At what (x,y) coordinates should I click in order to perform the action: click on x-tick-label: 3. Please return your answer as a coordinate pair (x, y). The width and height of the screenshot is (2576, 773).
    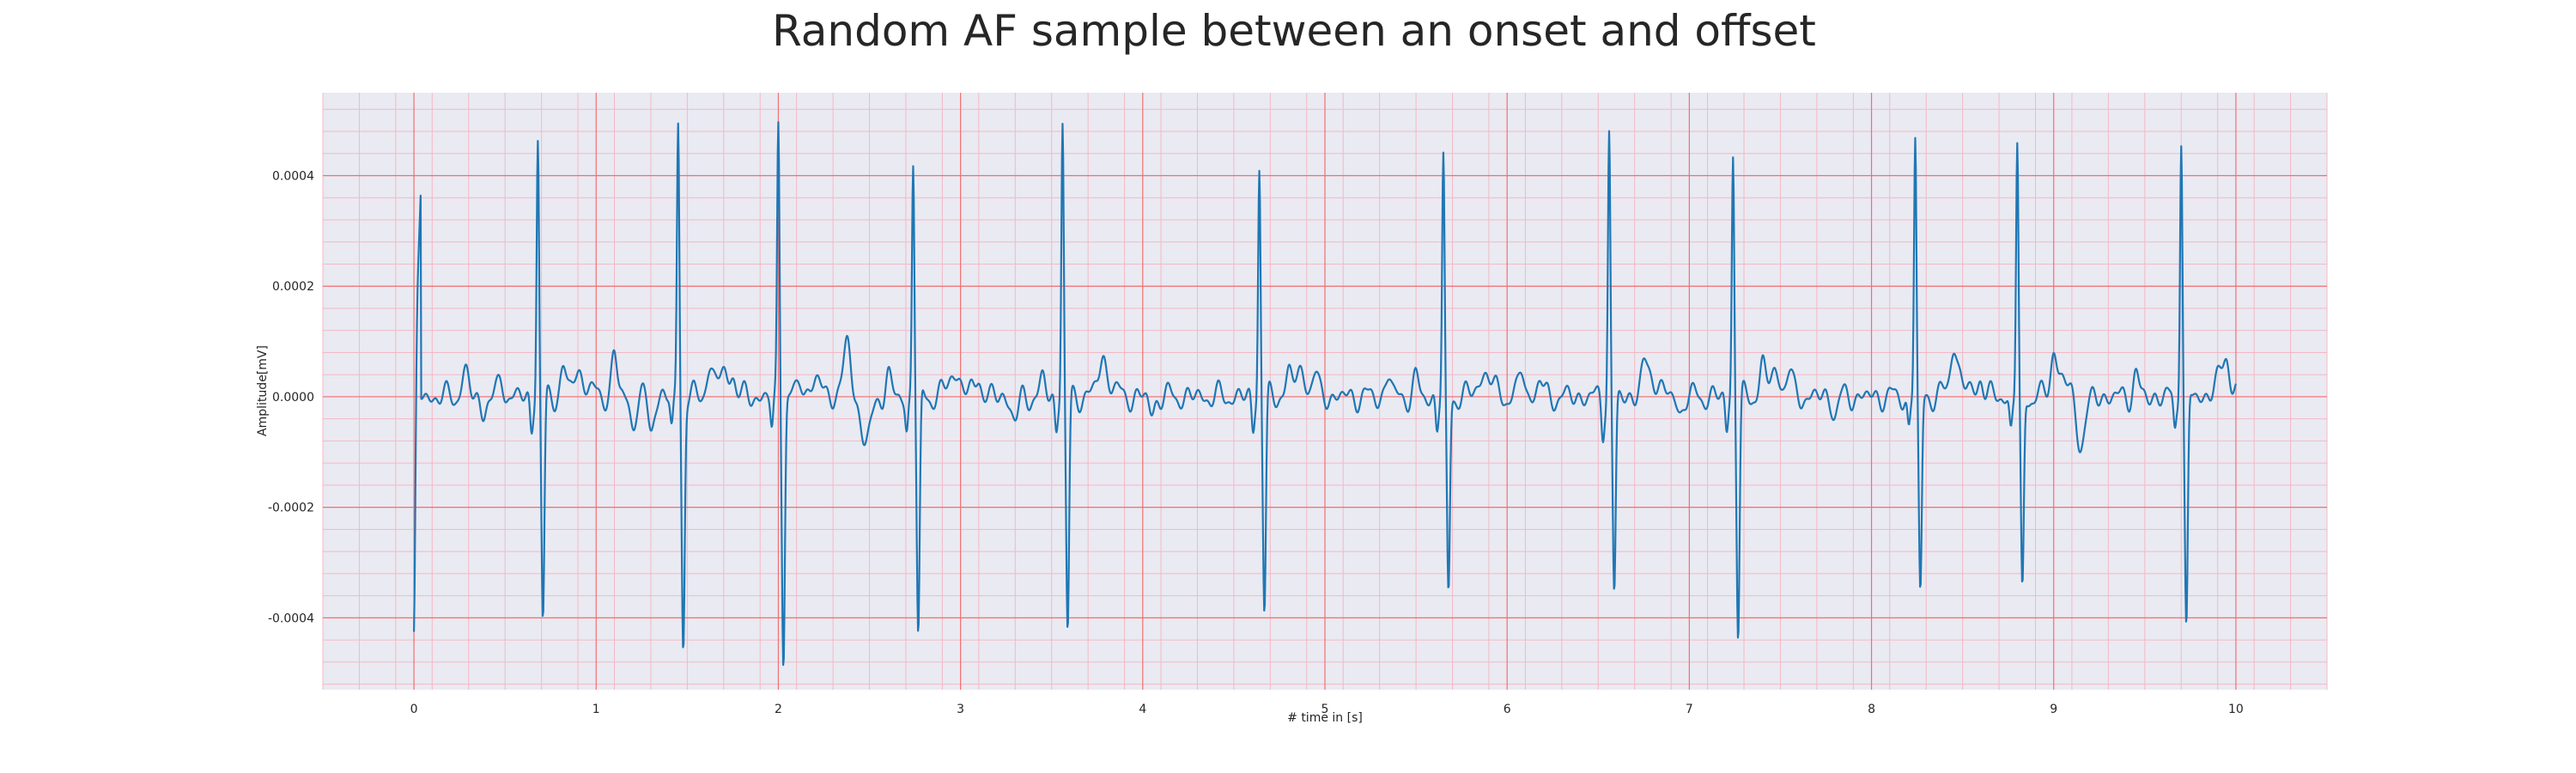
    Looking at the image, I should click on (961, 709).